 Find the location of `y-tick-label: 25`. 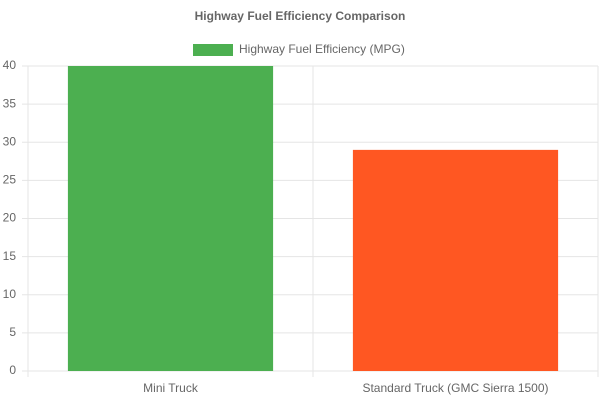

y-tick-label: 25 is located at coordinates (10, 180).